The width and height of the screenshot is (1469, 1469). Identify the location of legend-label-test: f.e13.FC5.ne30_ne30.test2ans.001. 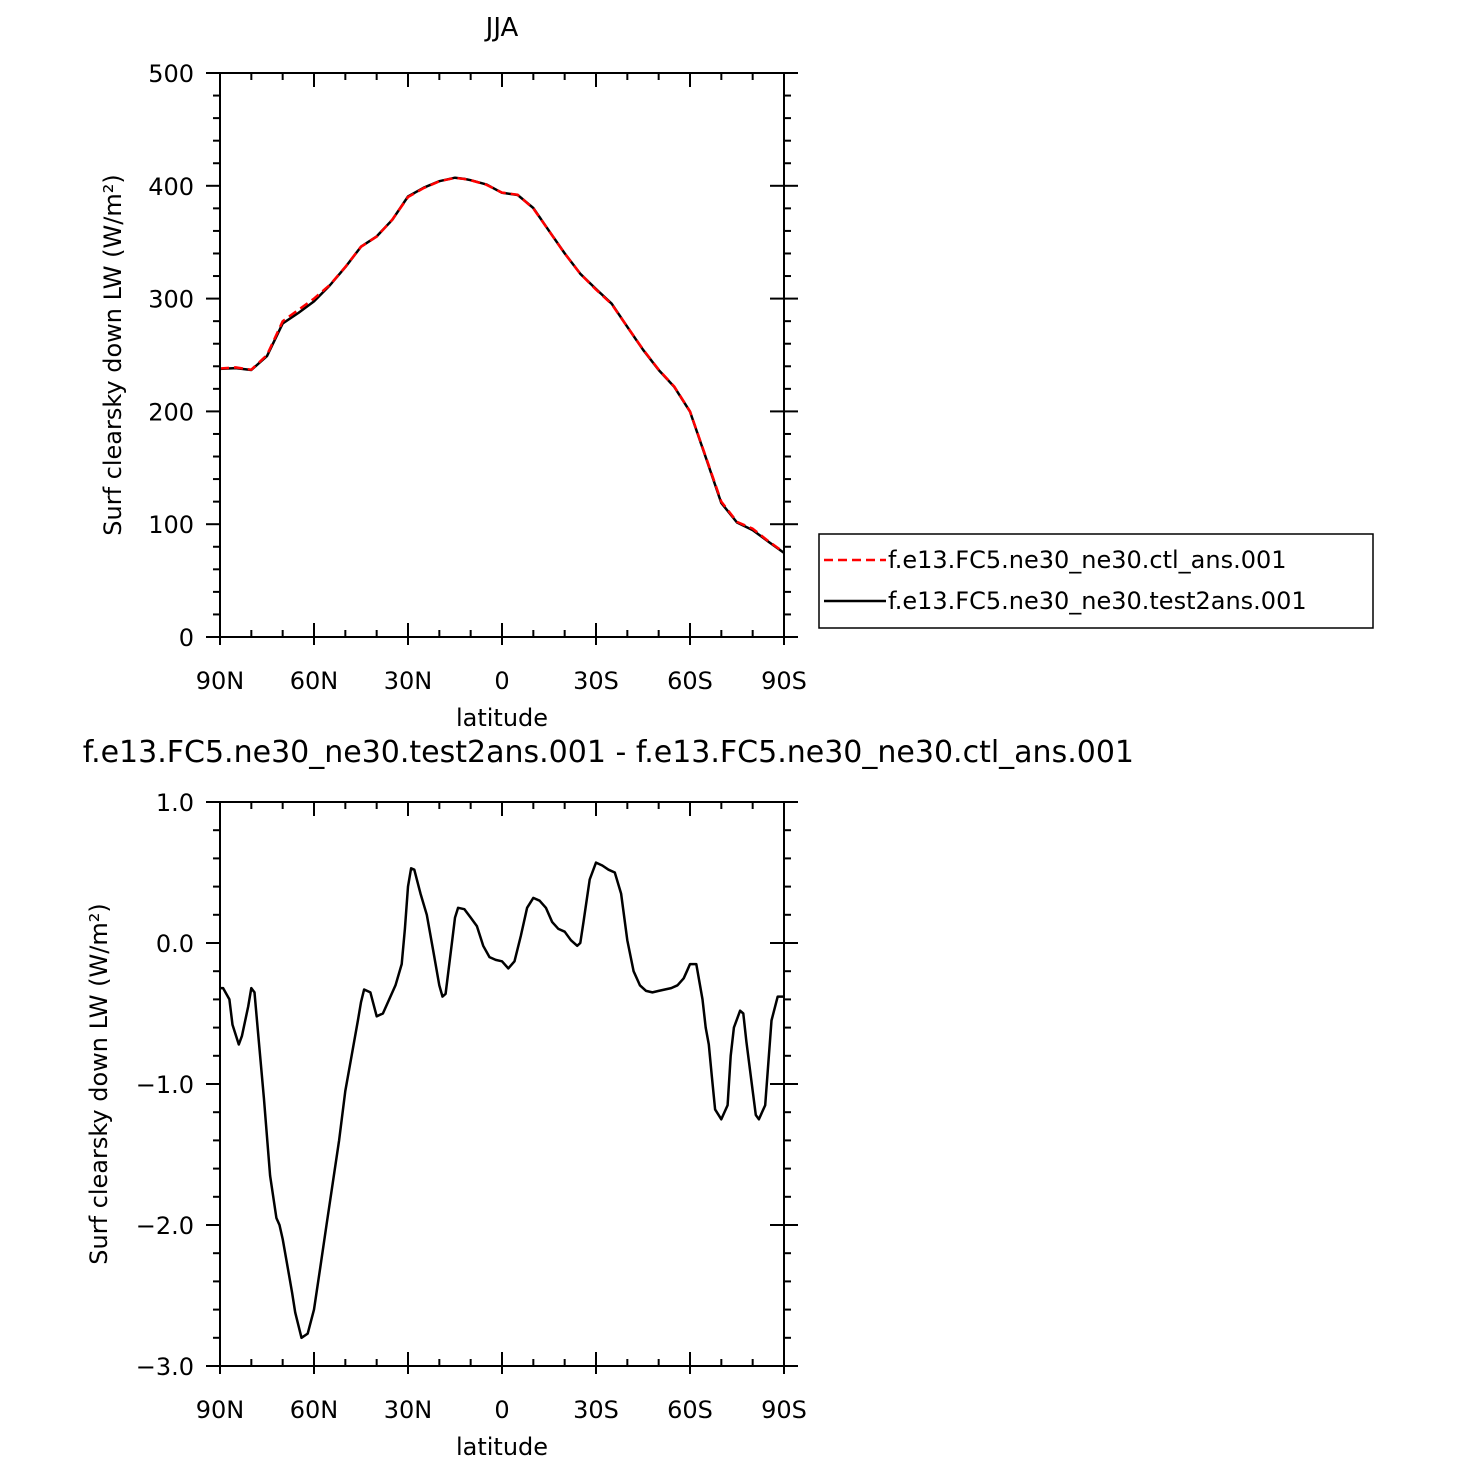
(1097, 601).